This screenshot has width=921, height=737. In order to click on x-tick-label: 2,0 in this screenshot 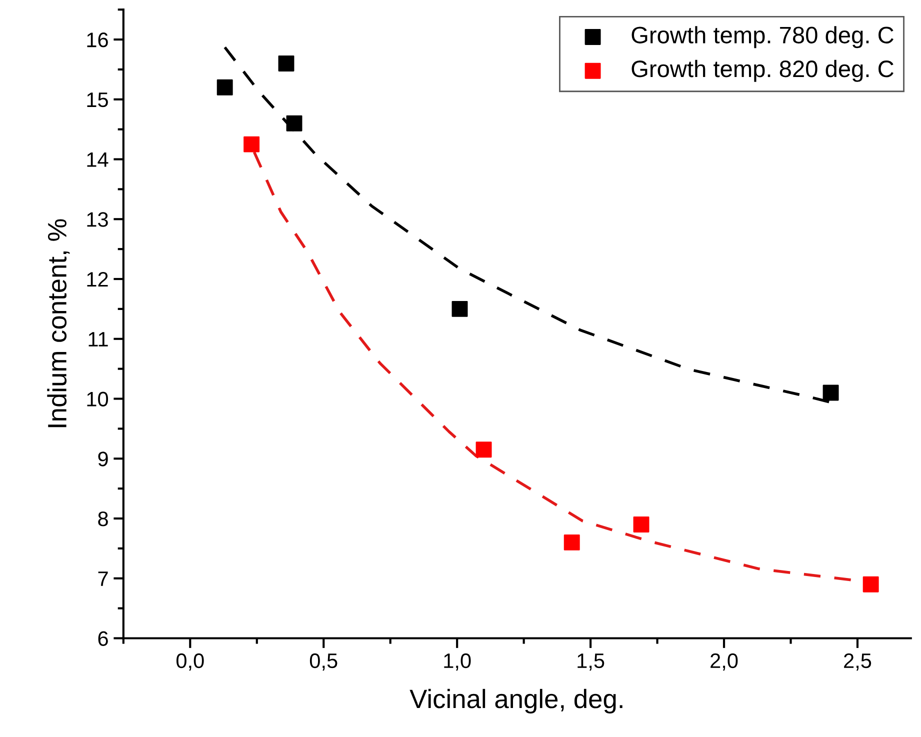, I will do `click(724, 662)`.